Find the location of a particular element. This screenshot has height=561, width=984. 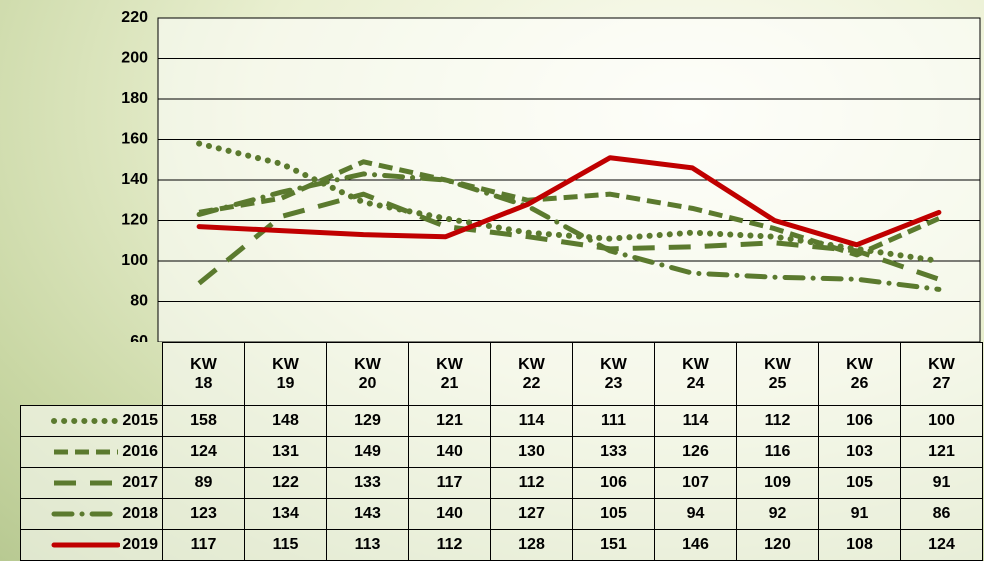

legend-cell: 2015 is located at coordinates (91, 421).